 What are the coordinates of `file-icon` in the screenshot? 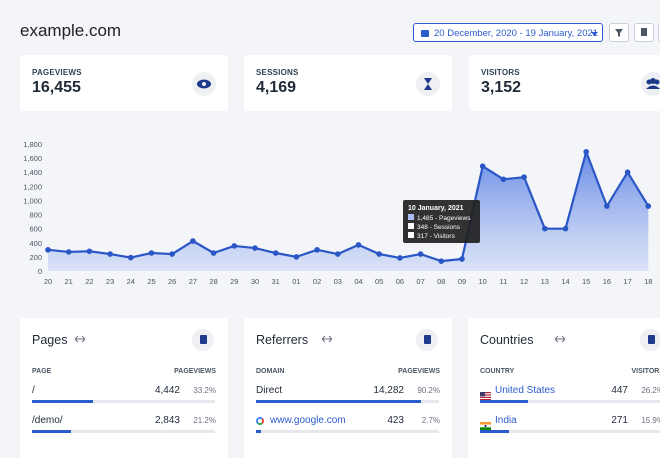 It's located at (644, 32).